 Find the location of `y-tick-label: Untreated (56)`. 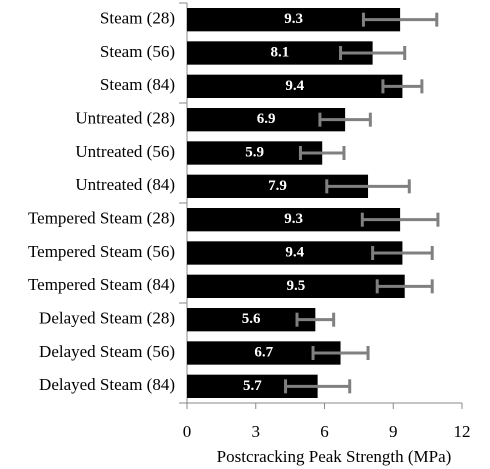

y-tick-label: Untreated (56) is located at coordinates (125, 151).